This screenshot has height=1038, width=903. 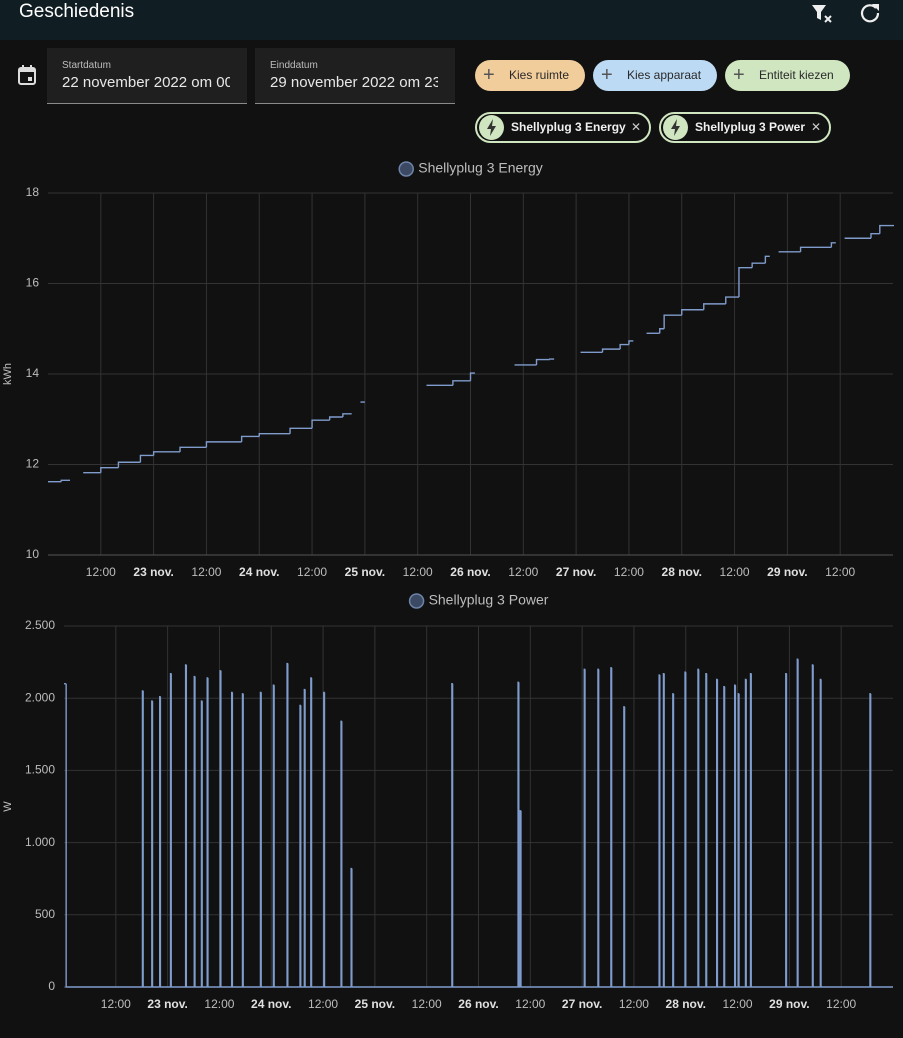 I want to click on chip-label: Shellyplug 3 Power, so click(x=750, y=127).